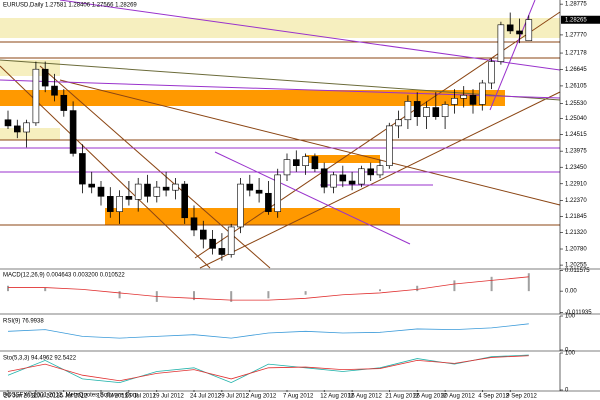  What do you see at coordinates (430, 397) in the screenshot?
I see `x-tick-label: 26 Aug 2012` at bounding box center [430, 397].